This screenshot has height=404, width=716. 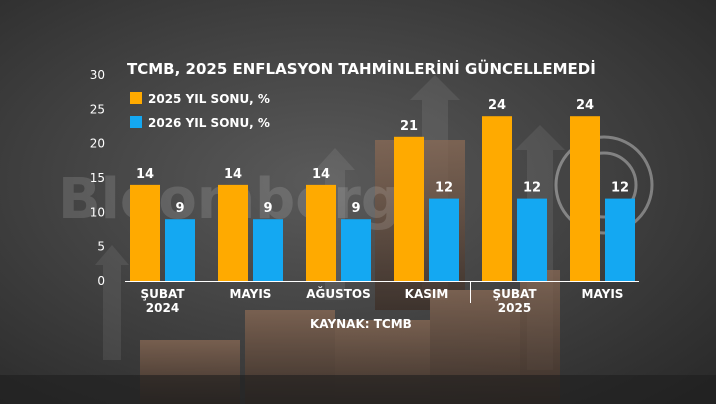 I want to click on data-label-s1-c3: 14, so click(x=321, y=174).